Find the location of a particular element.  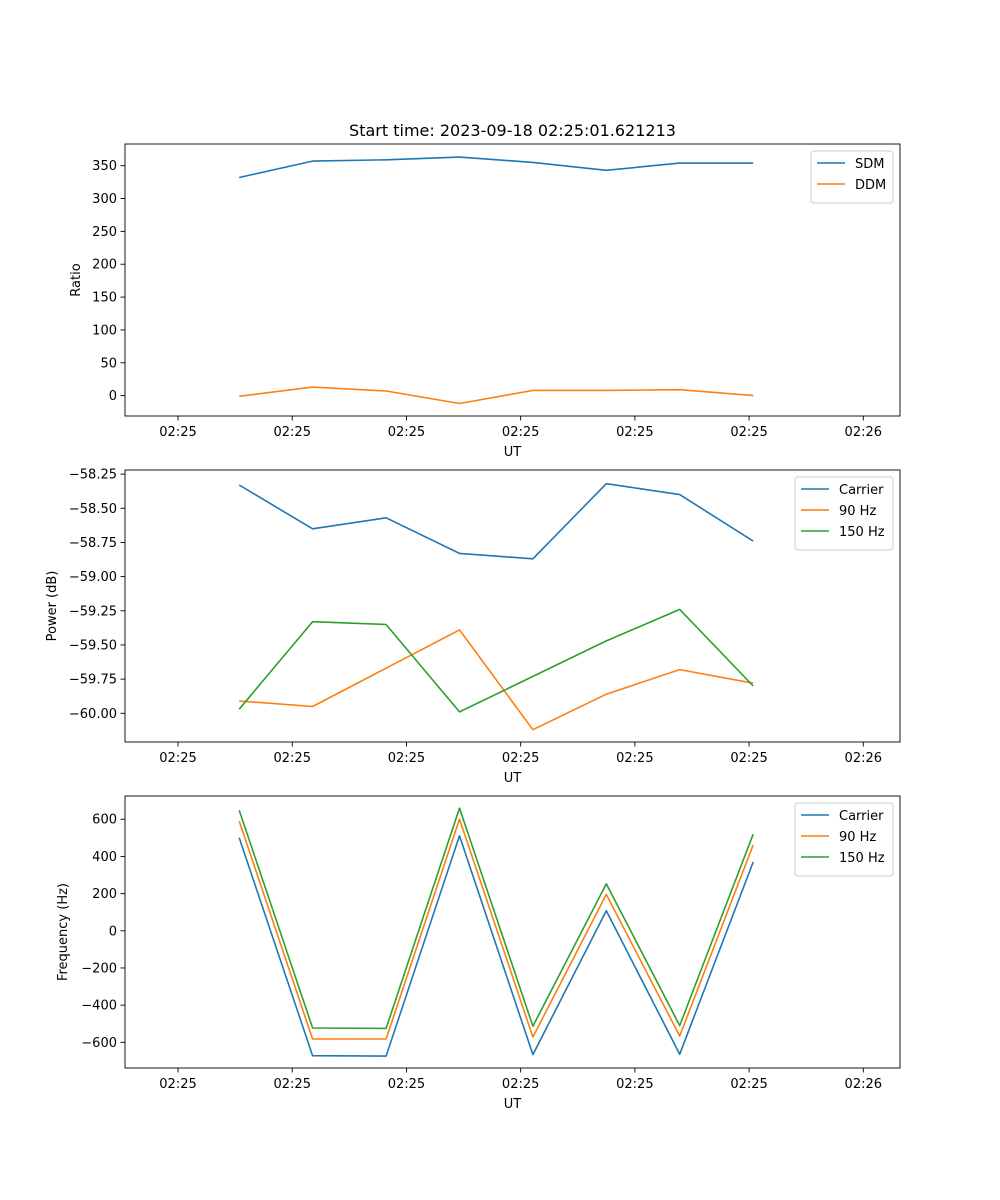

y-tick-label: −59.75 is located at coordinates (93, 680).